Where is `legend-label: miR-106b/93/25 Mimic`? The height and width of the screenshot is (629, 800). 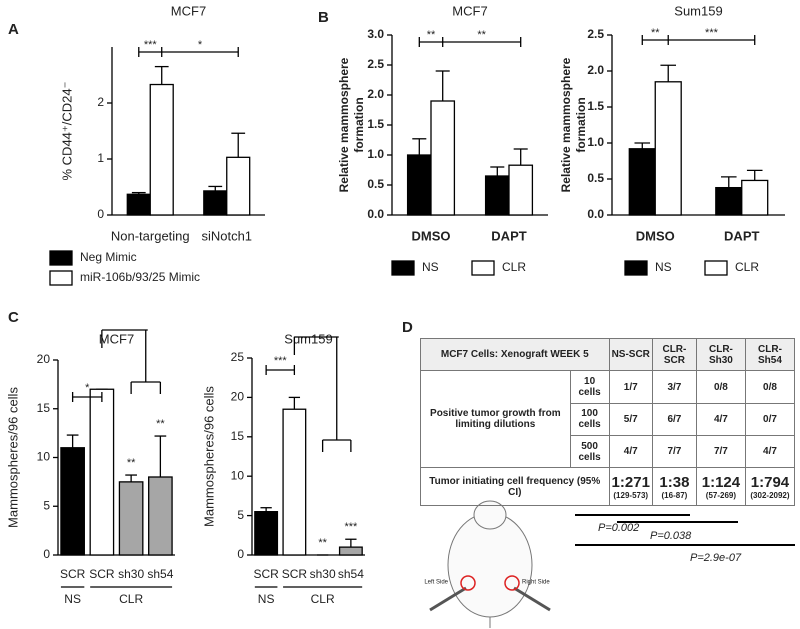
legend-label: miR-106b/93/25 Mimic is located at coordinates (140, 277).